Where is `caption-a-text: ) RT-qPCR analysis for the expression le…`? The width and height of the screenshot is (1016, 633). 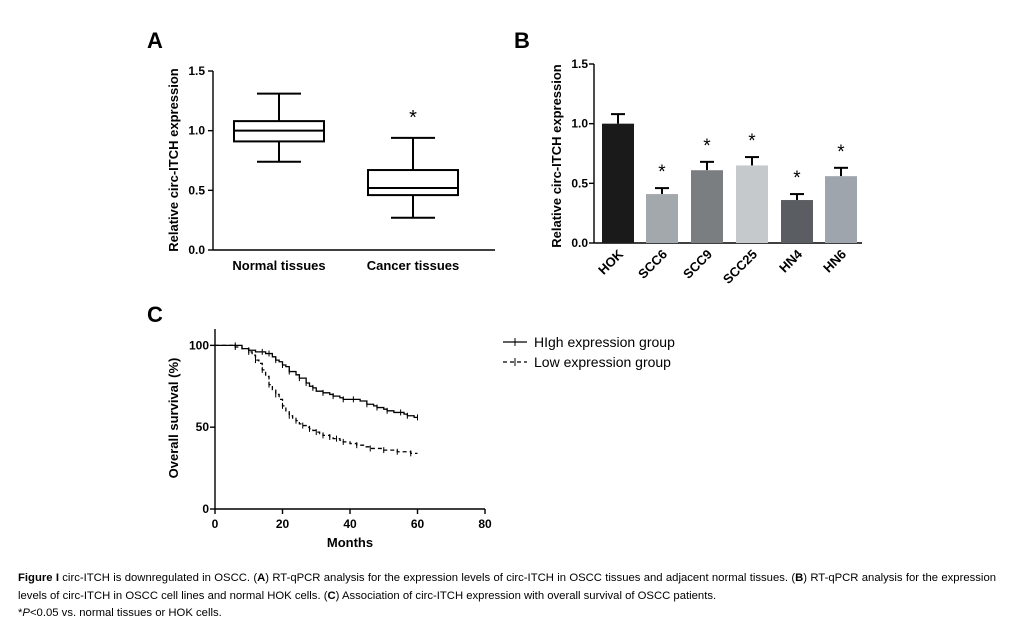
caption-a-text: ) RT-qPCR analysis for the expression le… is located at coordinates (530, 578).